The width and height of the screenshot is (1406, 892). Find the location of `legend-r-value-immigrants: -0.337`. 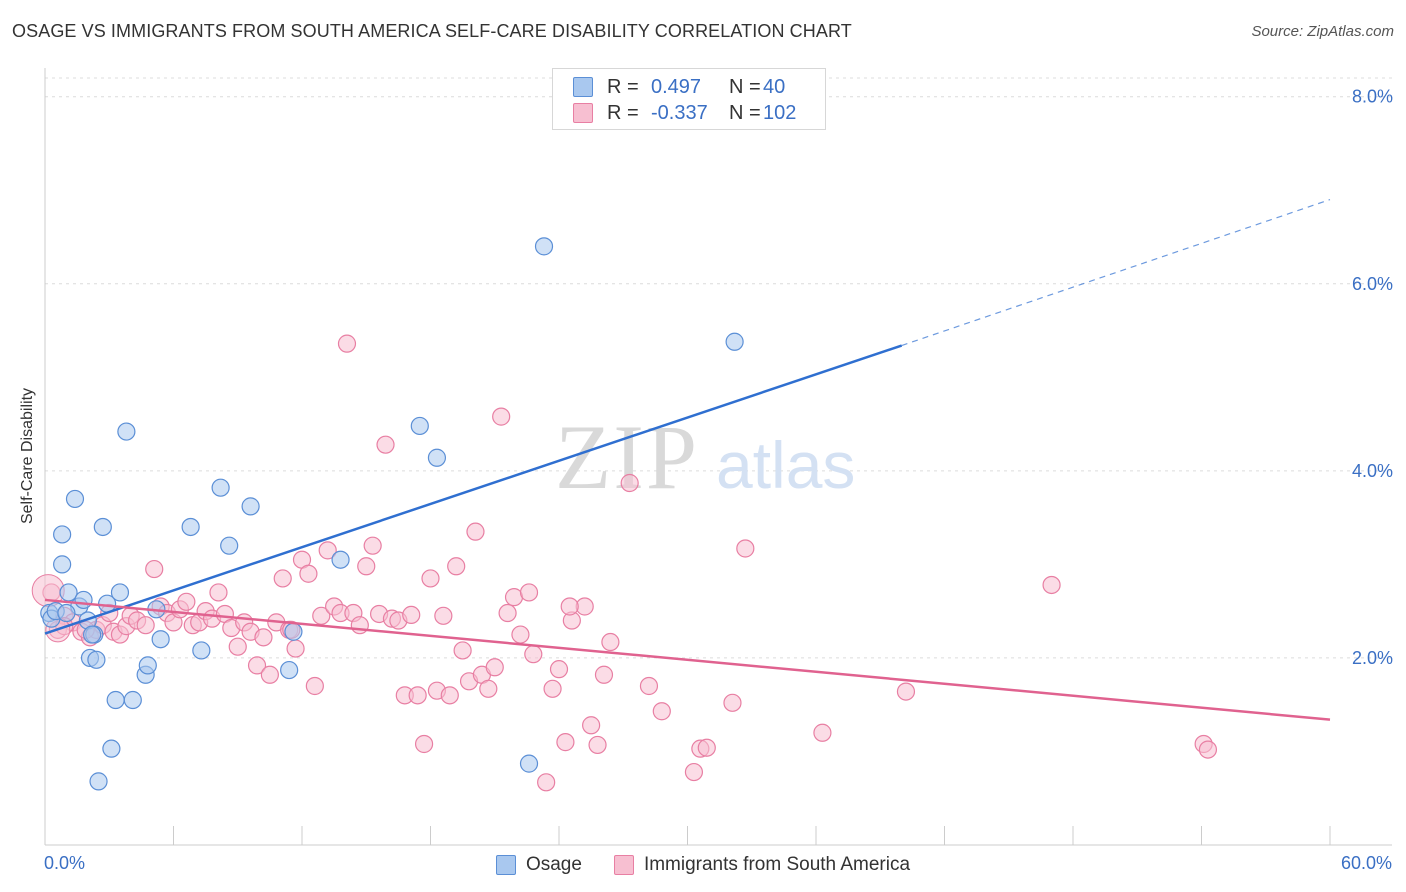

legend-r-value-immigrants: -0.337 is located at coordinates (679, 112).